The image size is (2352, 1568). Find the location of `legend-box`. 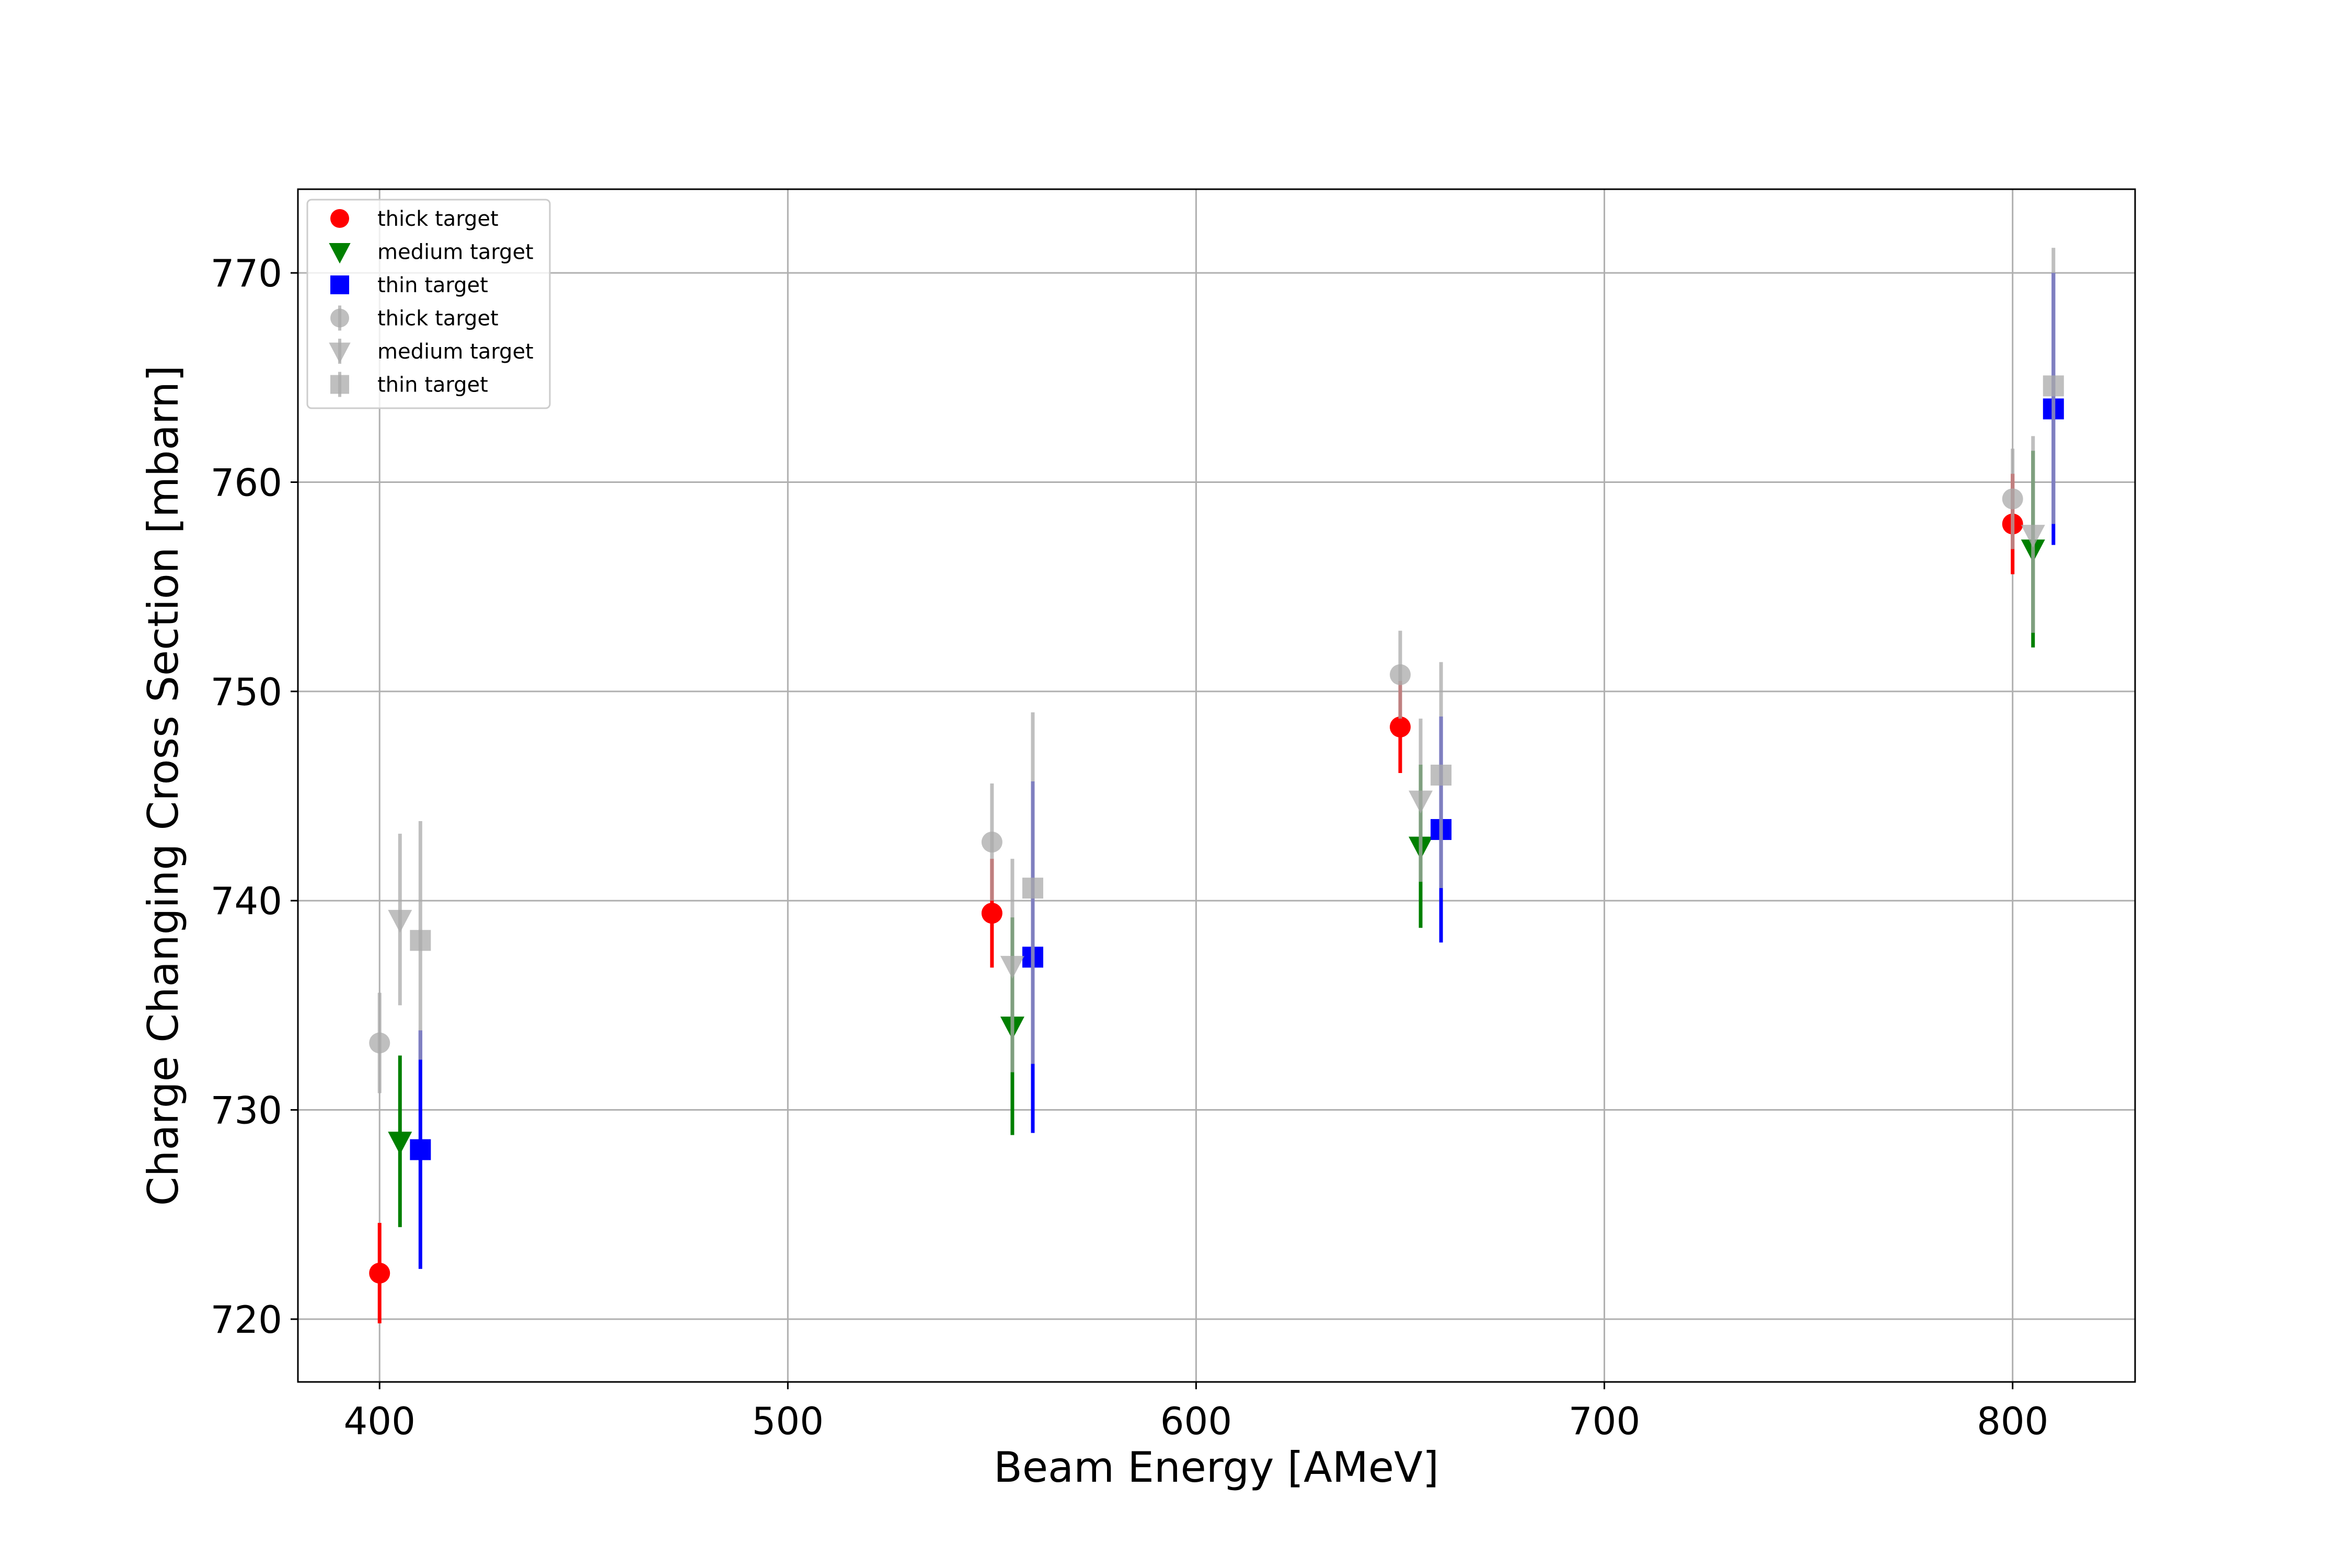

legend-box is located at coordinates (428, 304).